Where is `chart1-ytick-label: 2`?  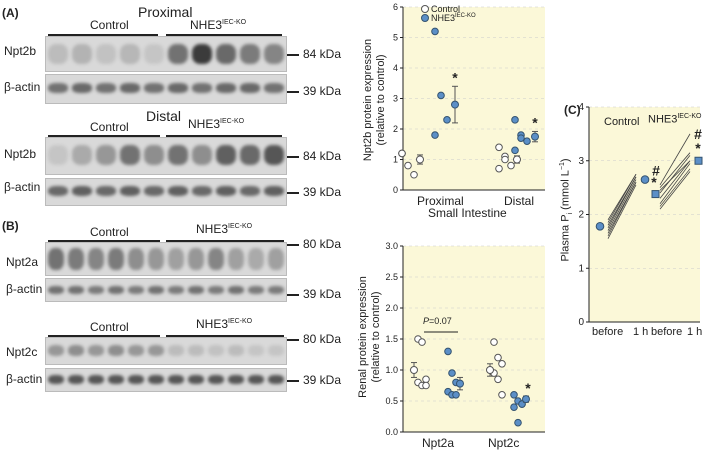 chart1-ytick-label: 2 is located at coordinates (395, 129).